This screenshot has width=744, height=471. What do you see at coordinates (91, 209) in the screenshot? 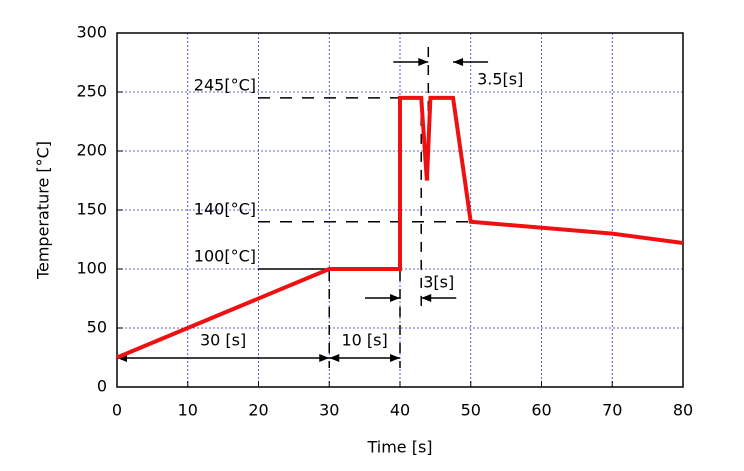
I see `y-tick-label: 150` at bounding box center [91, 209].